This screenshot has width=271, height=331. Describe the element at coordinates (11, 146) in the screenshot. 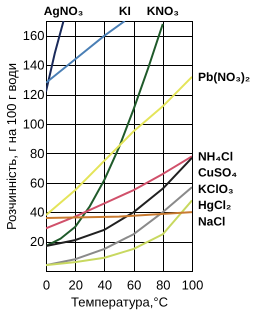

I see `y-axis-title: Розчинність, г на 100 г води` at that location.